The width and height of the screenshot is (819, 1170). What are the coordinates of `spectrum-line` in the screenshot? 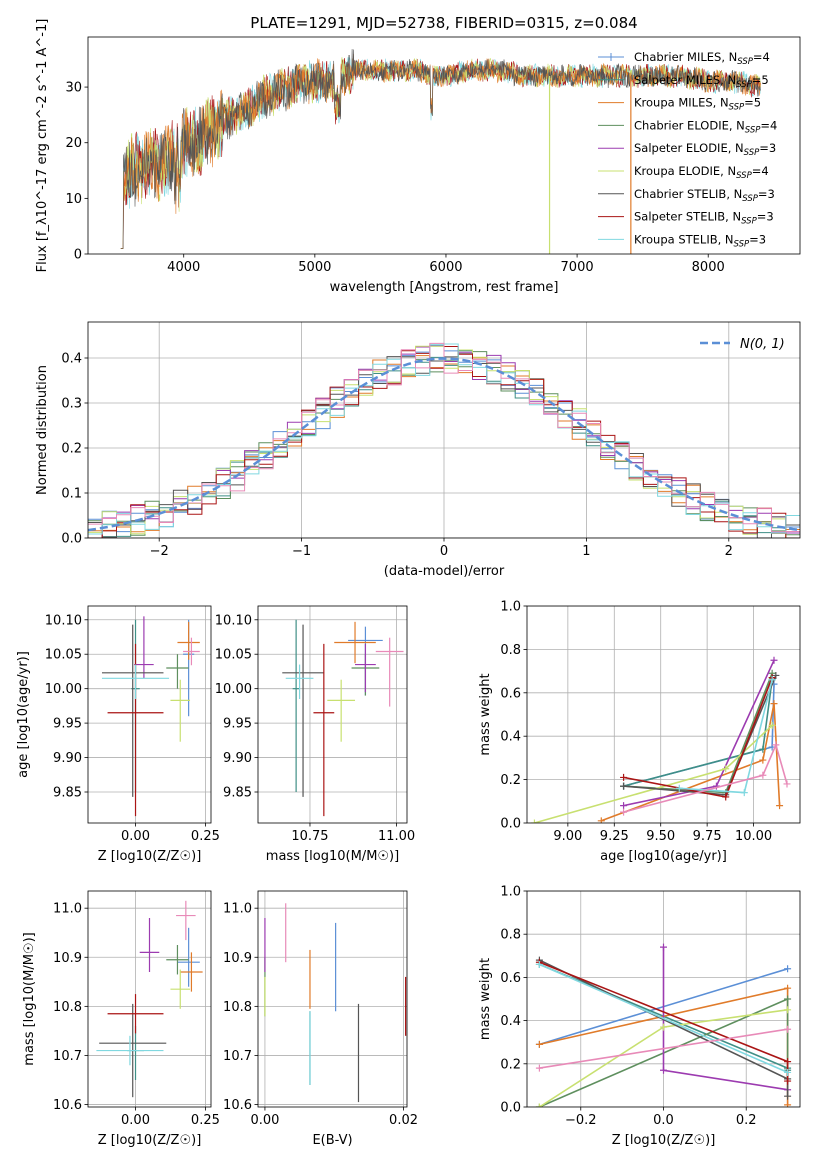 It's located at (440, 153).